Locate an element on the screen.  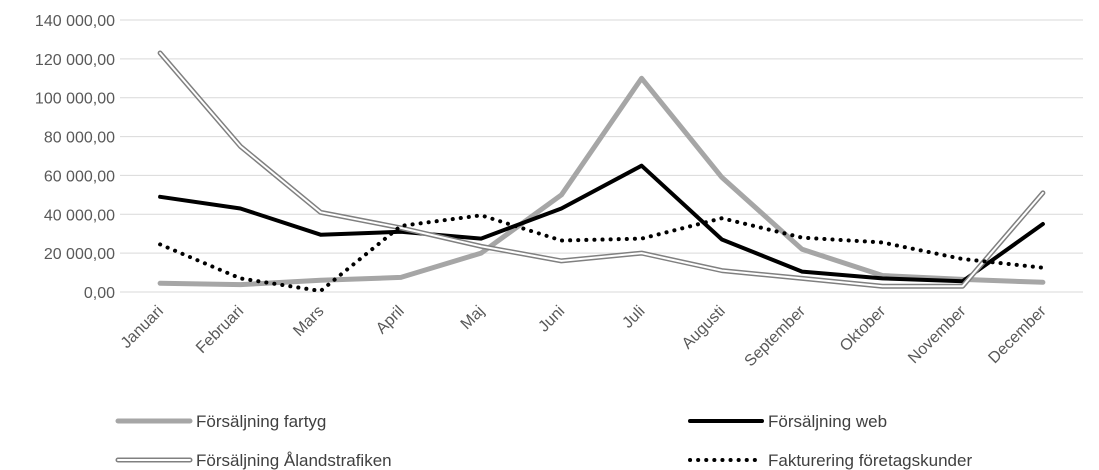
y-tick-label: 100 000,00 is located at coordinates (75, 99).